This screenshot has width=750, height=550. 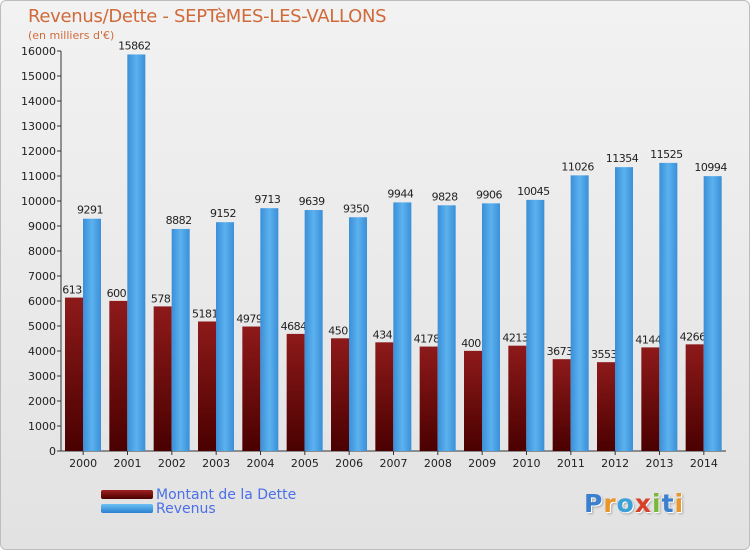 What do you see at coordinates (38, 201) in the screenshot?
I see `y-tick-label: 10000` at bounding box center [38, 201].